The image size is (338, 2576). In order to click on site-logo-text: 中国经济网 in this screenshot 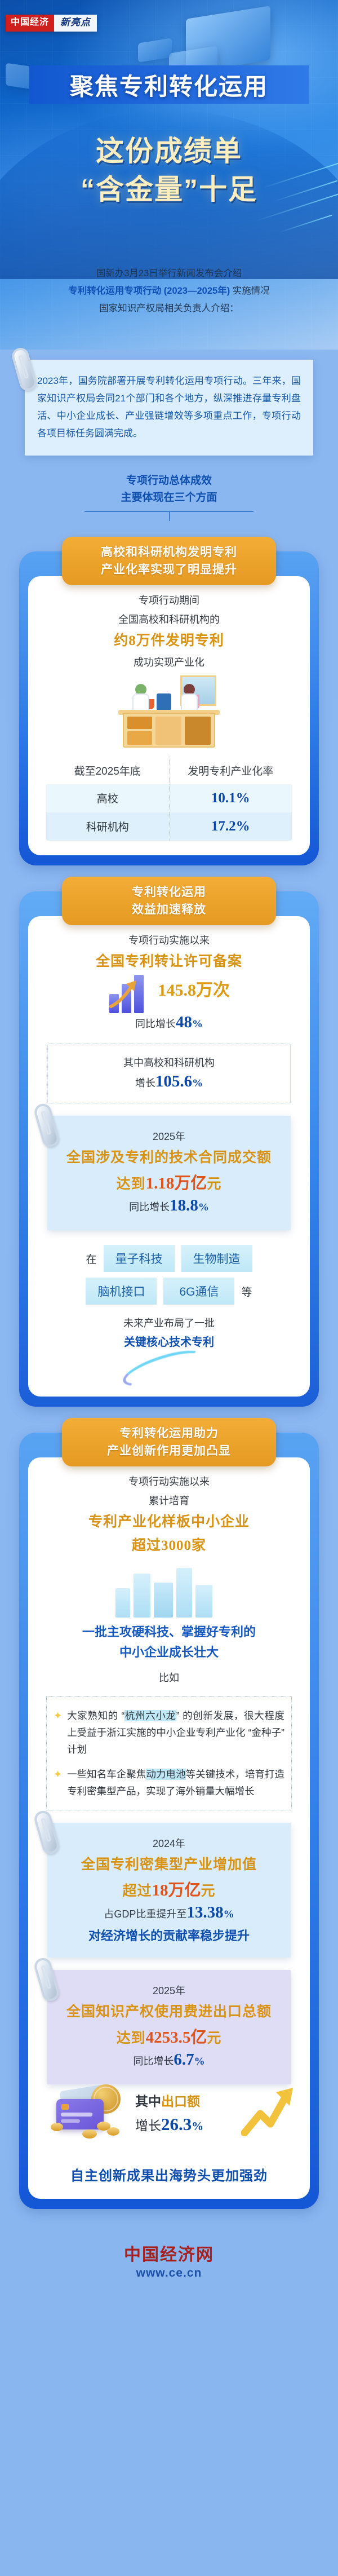, I will do `click(169, 2255)`.